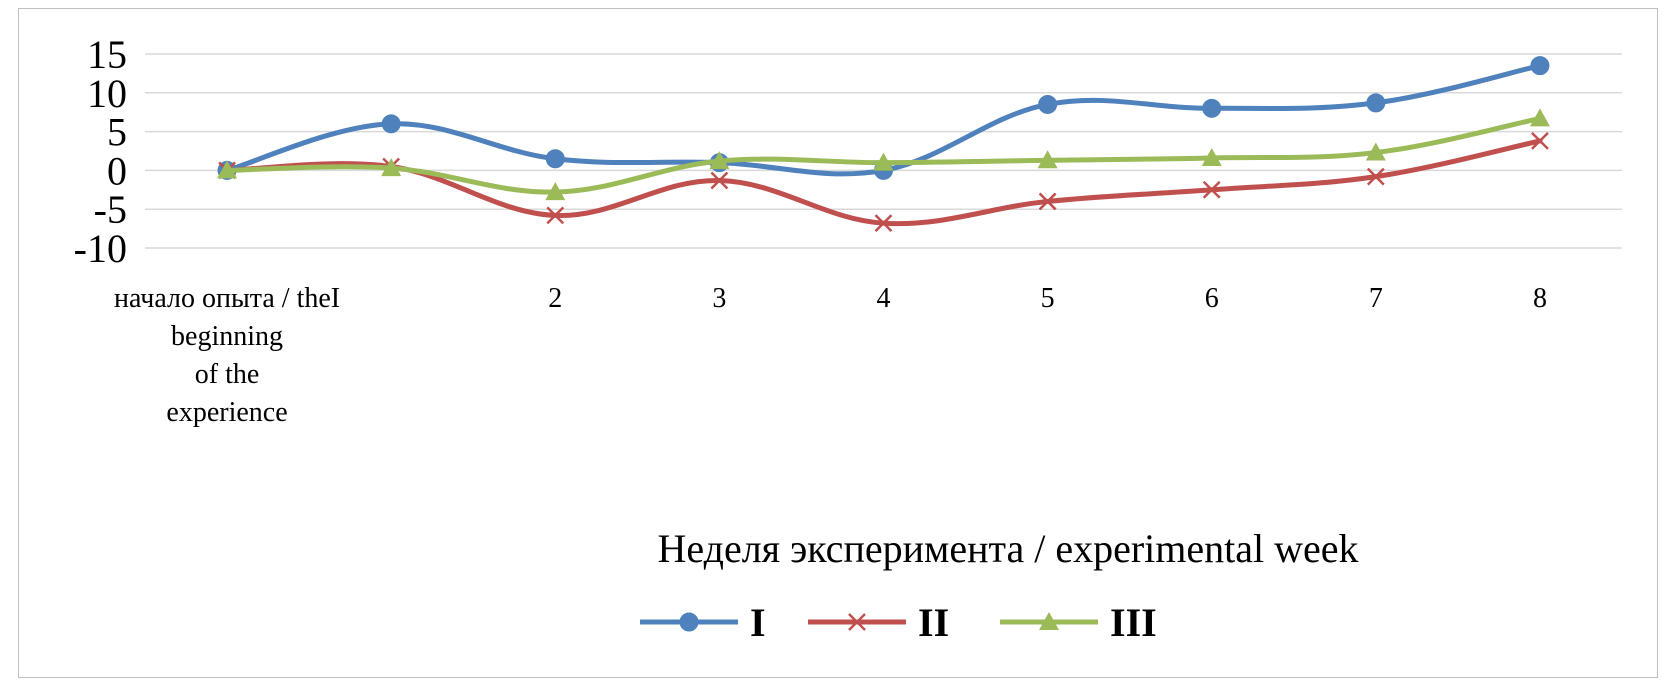 Image resolution: width=1678 pixels, height=693 pixels. What do you see at coordinates (1078, 622) in the screenshot?
I see `legend-item-III: III` at bounding box center [1078, 622].